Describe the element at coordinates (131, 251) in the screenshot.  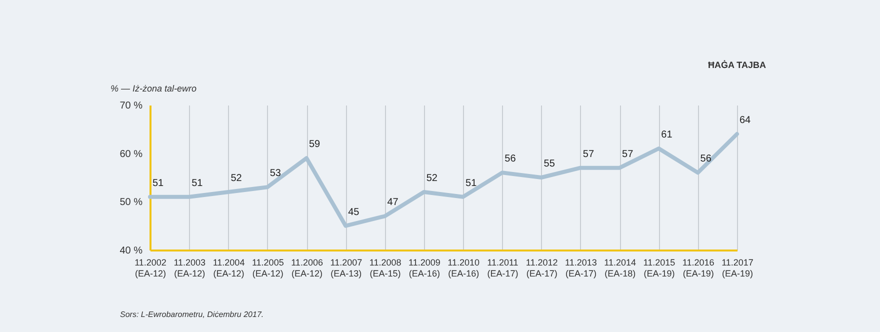
I see `y-tick-label: 40 %` at that location.